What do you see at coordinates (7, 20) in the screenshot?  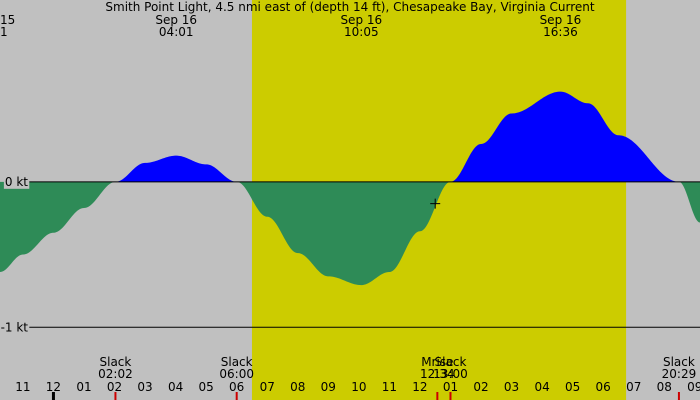 I see `left-cut-label-top: 15` at bounding box center [7, 20].